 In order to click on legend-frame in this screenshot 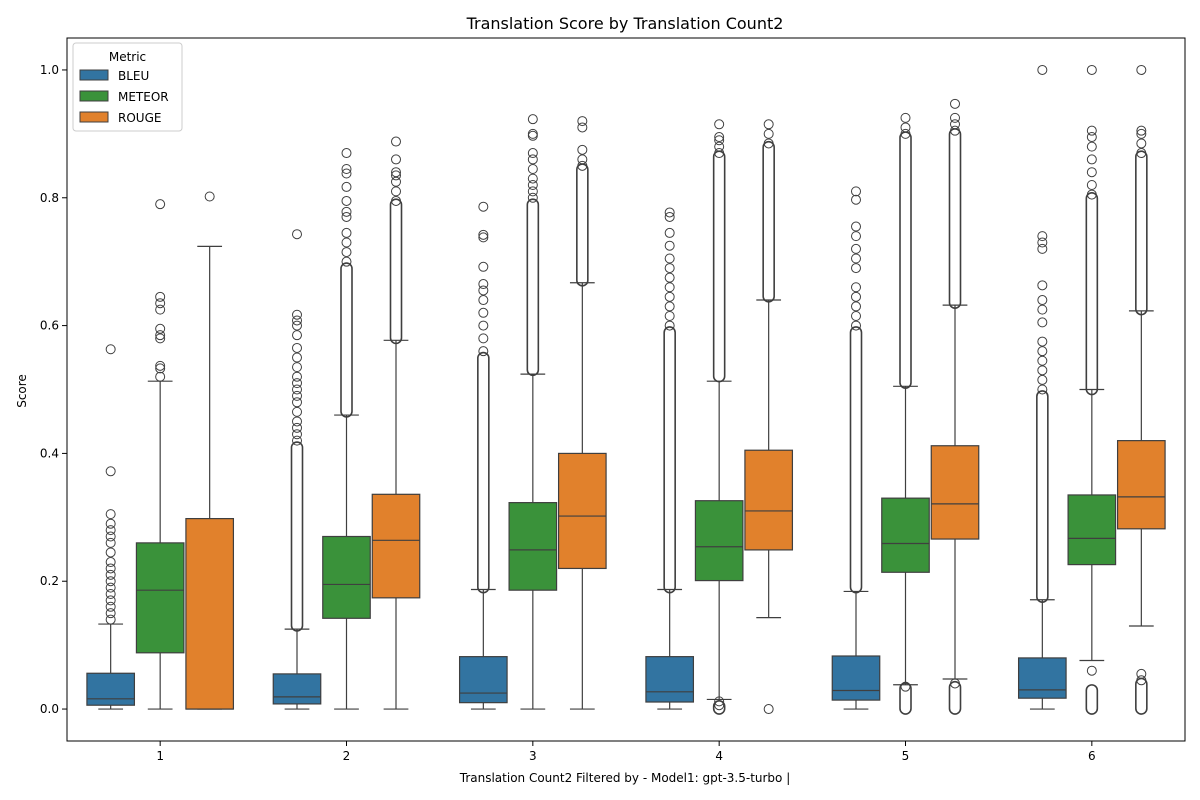, I will do `click(127, 87)`.